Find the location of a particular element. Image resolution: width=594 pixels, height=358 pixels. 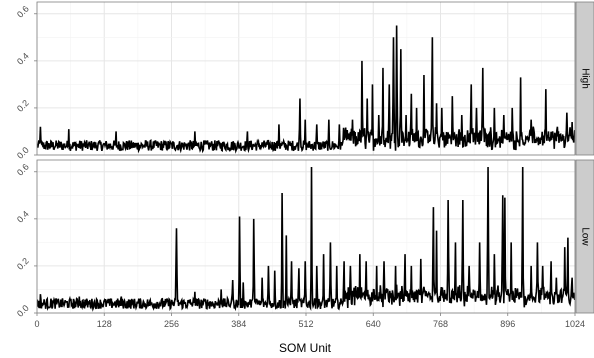

x-tick-label: 768 is located at coordinates (440, 324).